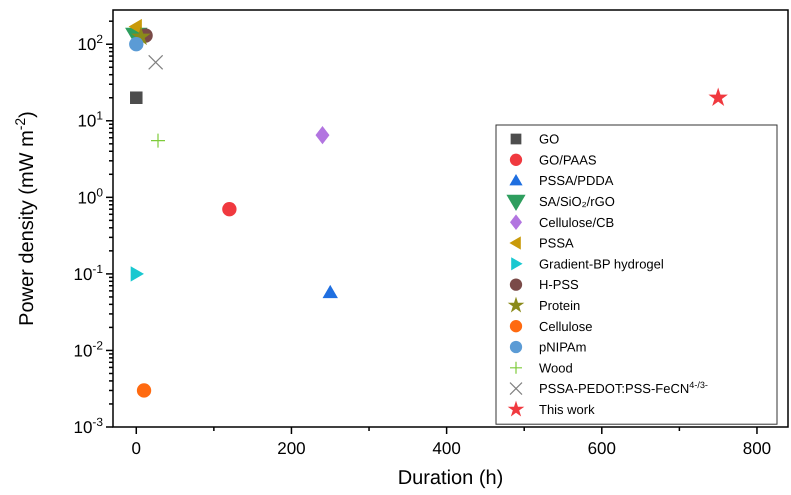 This screenshot has height=495, width=791. Describe the element at coordinates (601, 264) in the screenshot. I see `legend-label: Gradient-BP hydrogel` at that location.